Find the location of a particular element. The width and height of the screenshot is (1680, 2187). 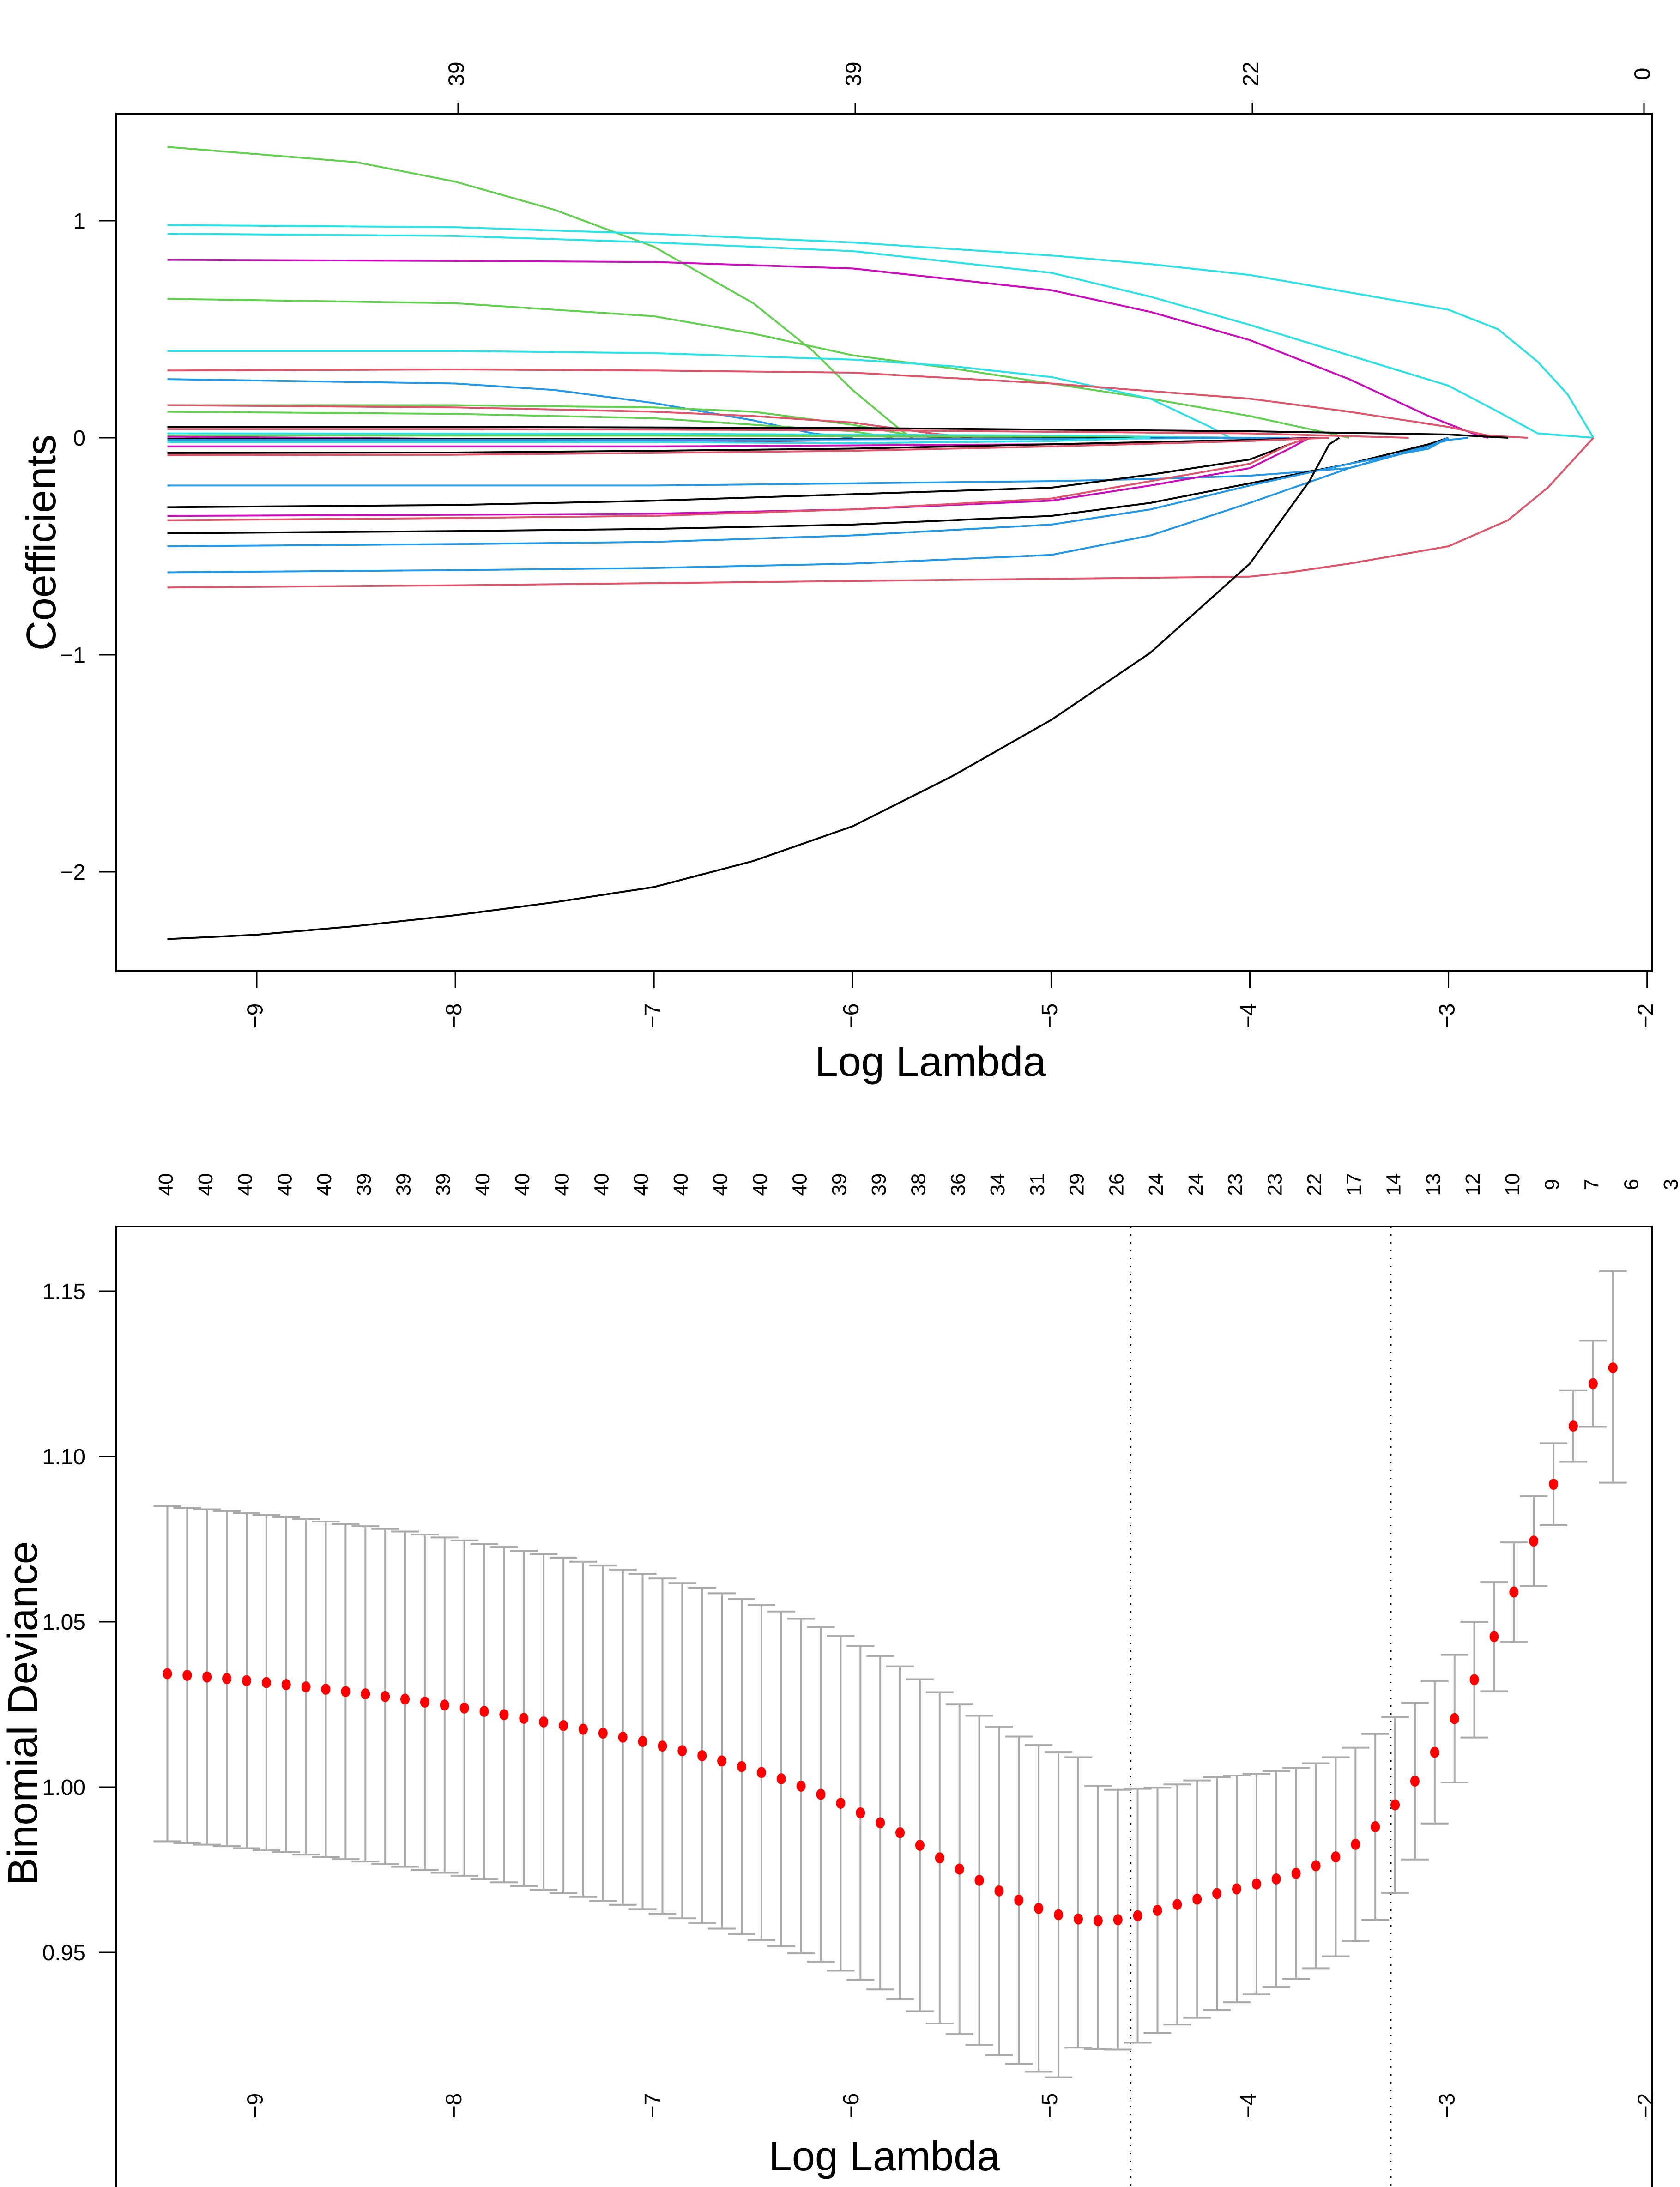

top-plot-x-label: Log Lambda is located at coordinates (930, 1062).